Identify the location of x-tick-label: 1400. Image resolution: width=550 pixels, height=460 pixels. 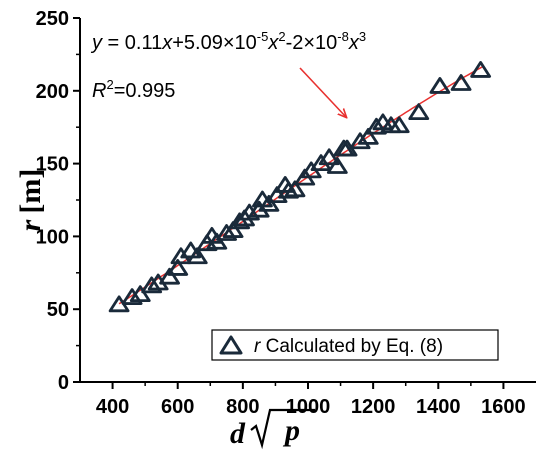
(438, 407).